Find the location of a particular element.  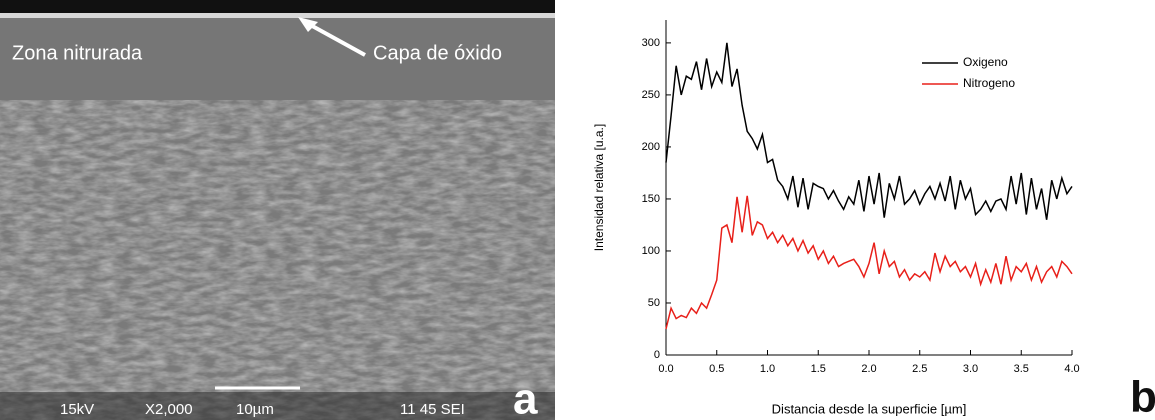

x-axis-title: Distancia desde la superficie [µm] is located at coordinates (869, 408).